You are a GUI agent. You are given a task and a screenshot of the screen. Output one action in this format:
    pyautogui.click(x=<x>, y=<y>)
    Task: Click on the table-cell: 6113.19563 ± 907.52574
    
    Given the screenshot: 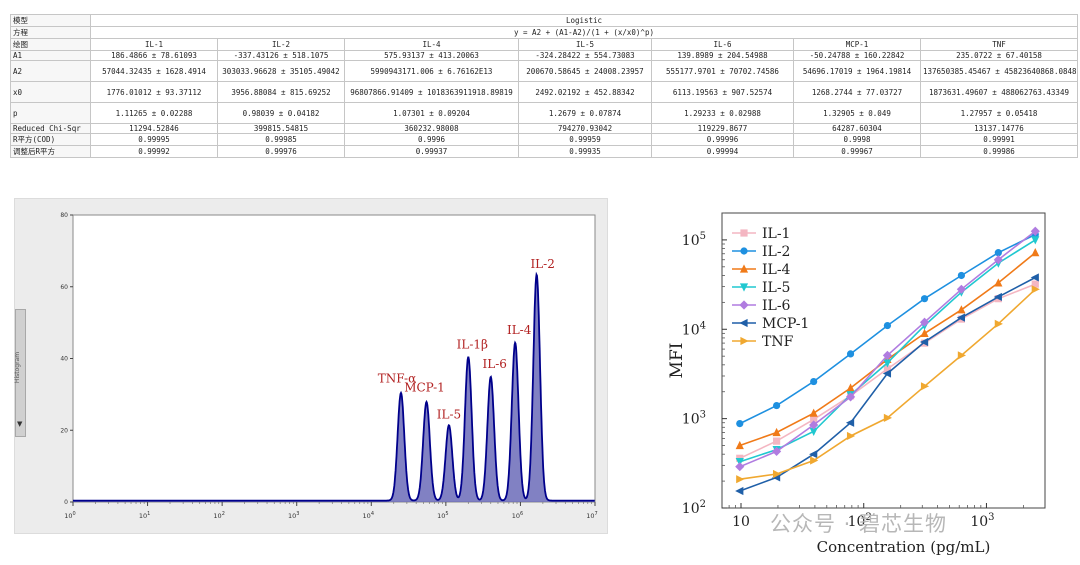 What is the action you would take?
    pyautogui.click(x=722, y=92)
    